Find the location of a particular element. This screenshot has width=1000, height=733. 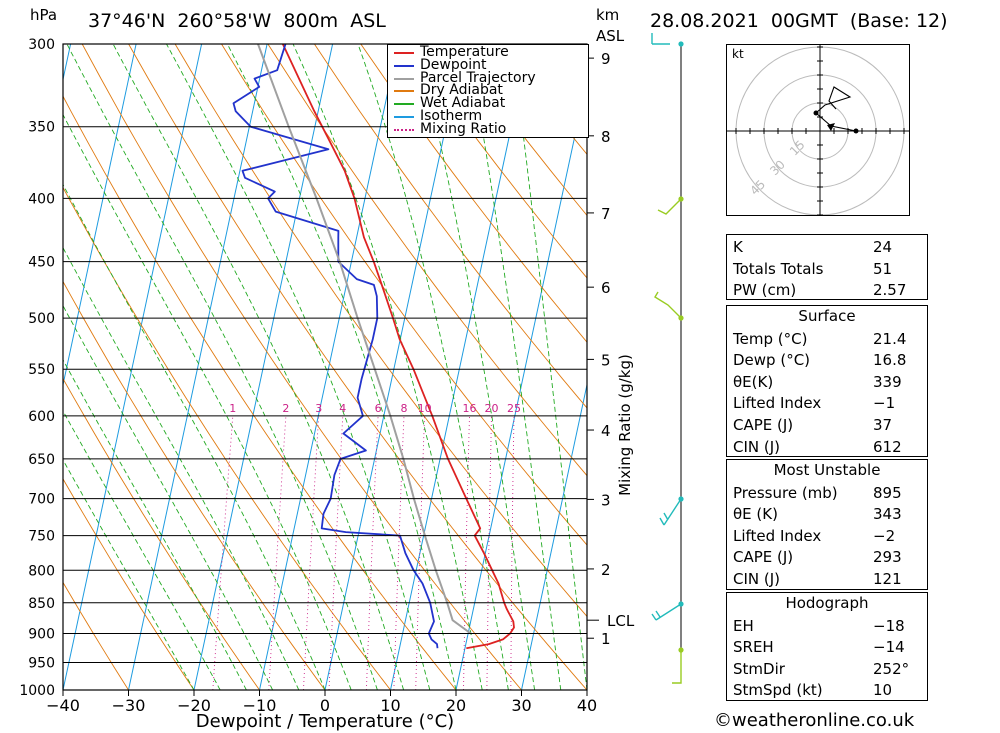

x-tick-label: −20 is located at coordinates (194, 705).